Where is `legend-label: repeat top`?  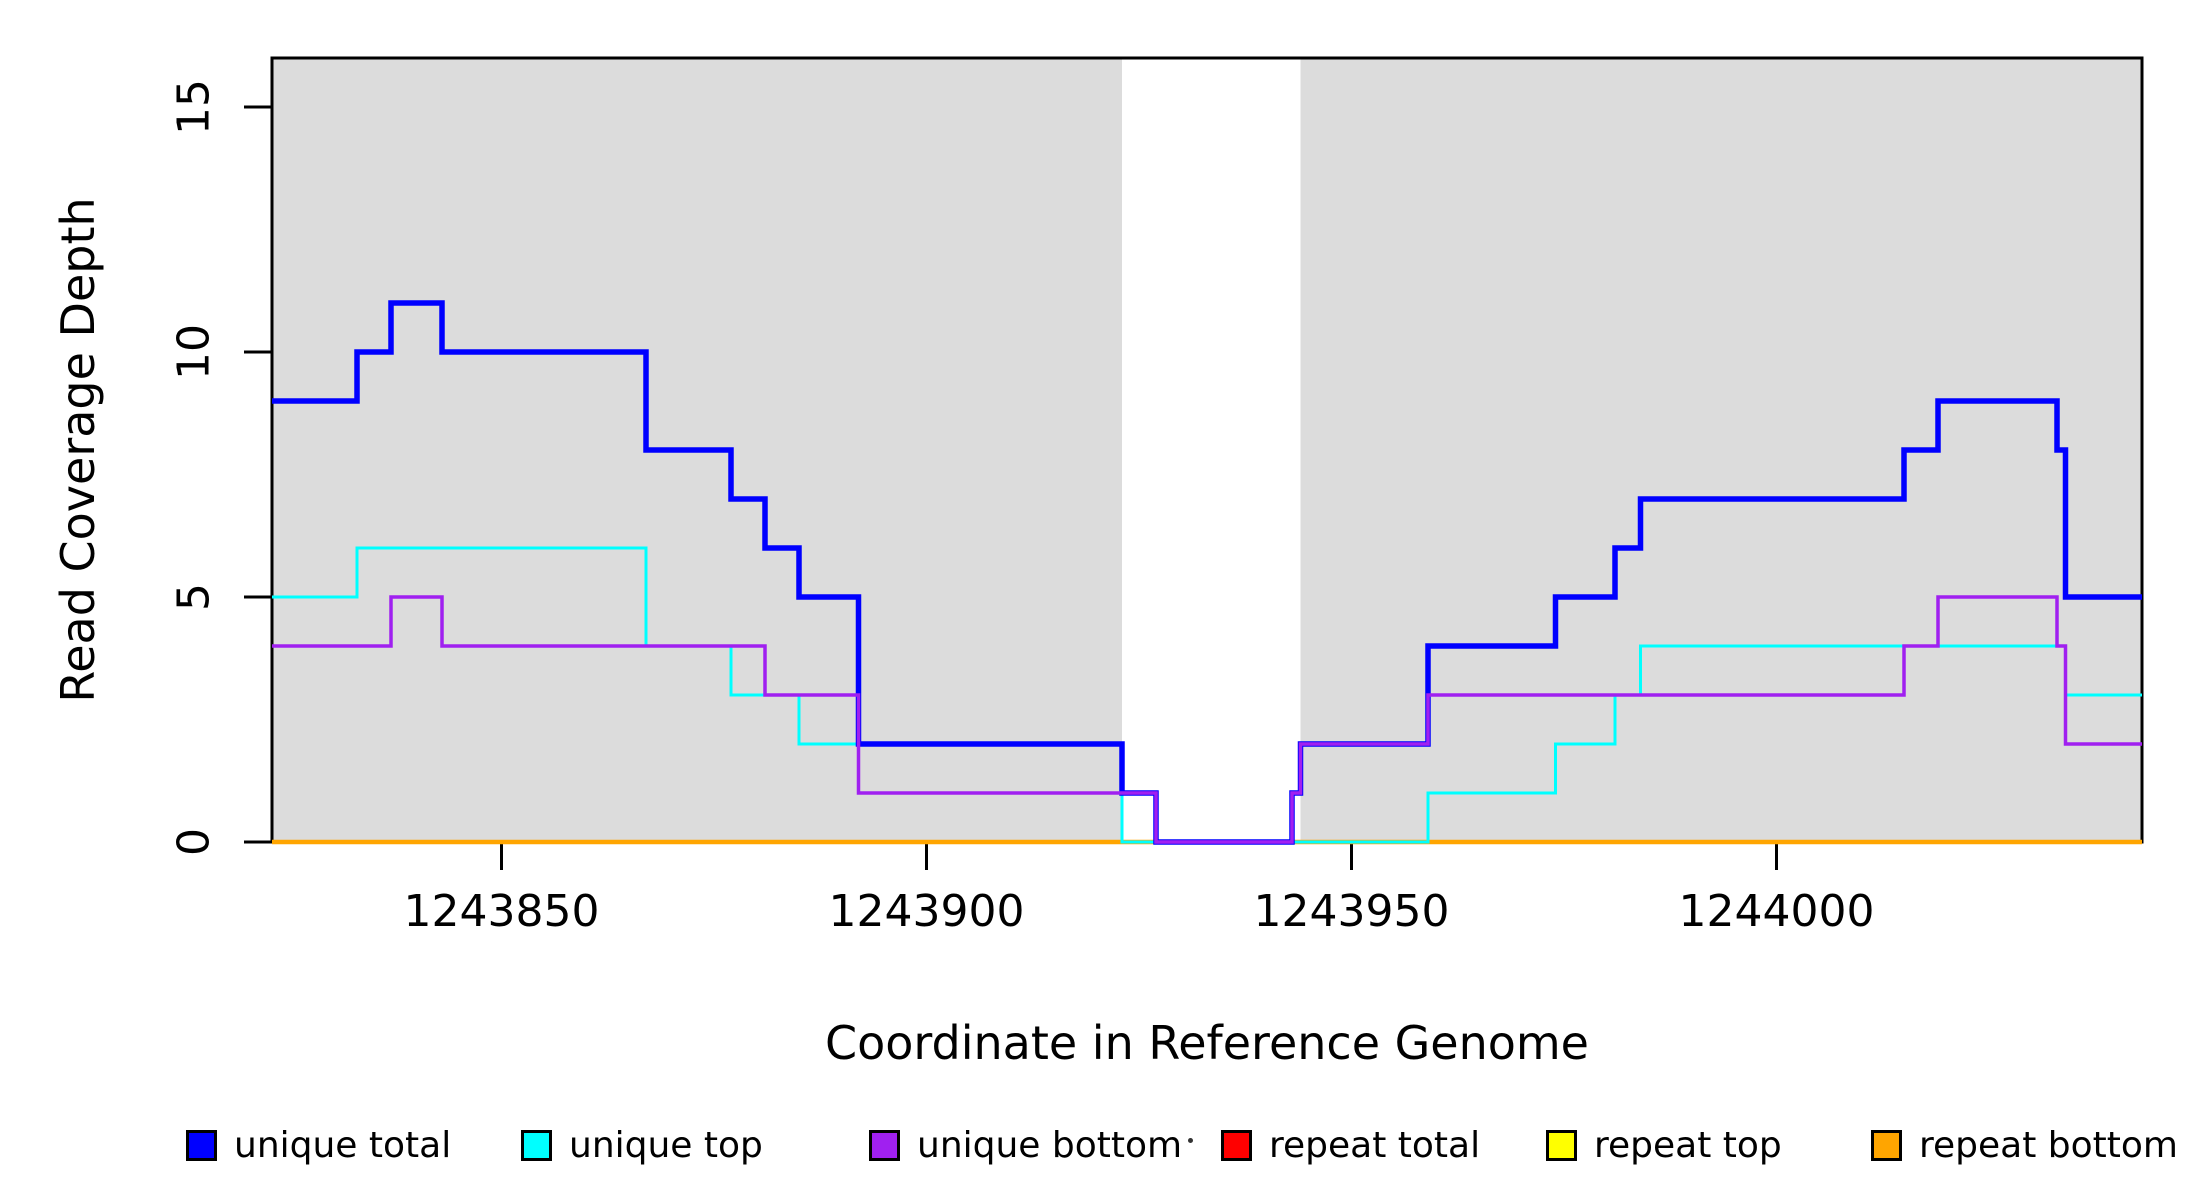 legend-label: repeat top is located at coordinates (1688, 1145).